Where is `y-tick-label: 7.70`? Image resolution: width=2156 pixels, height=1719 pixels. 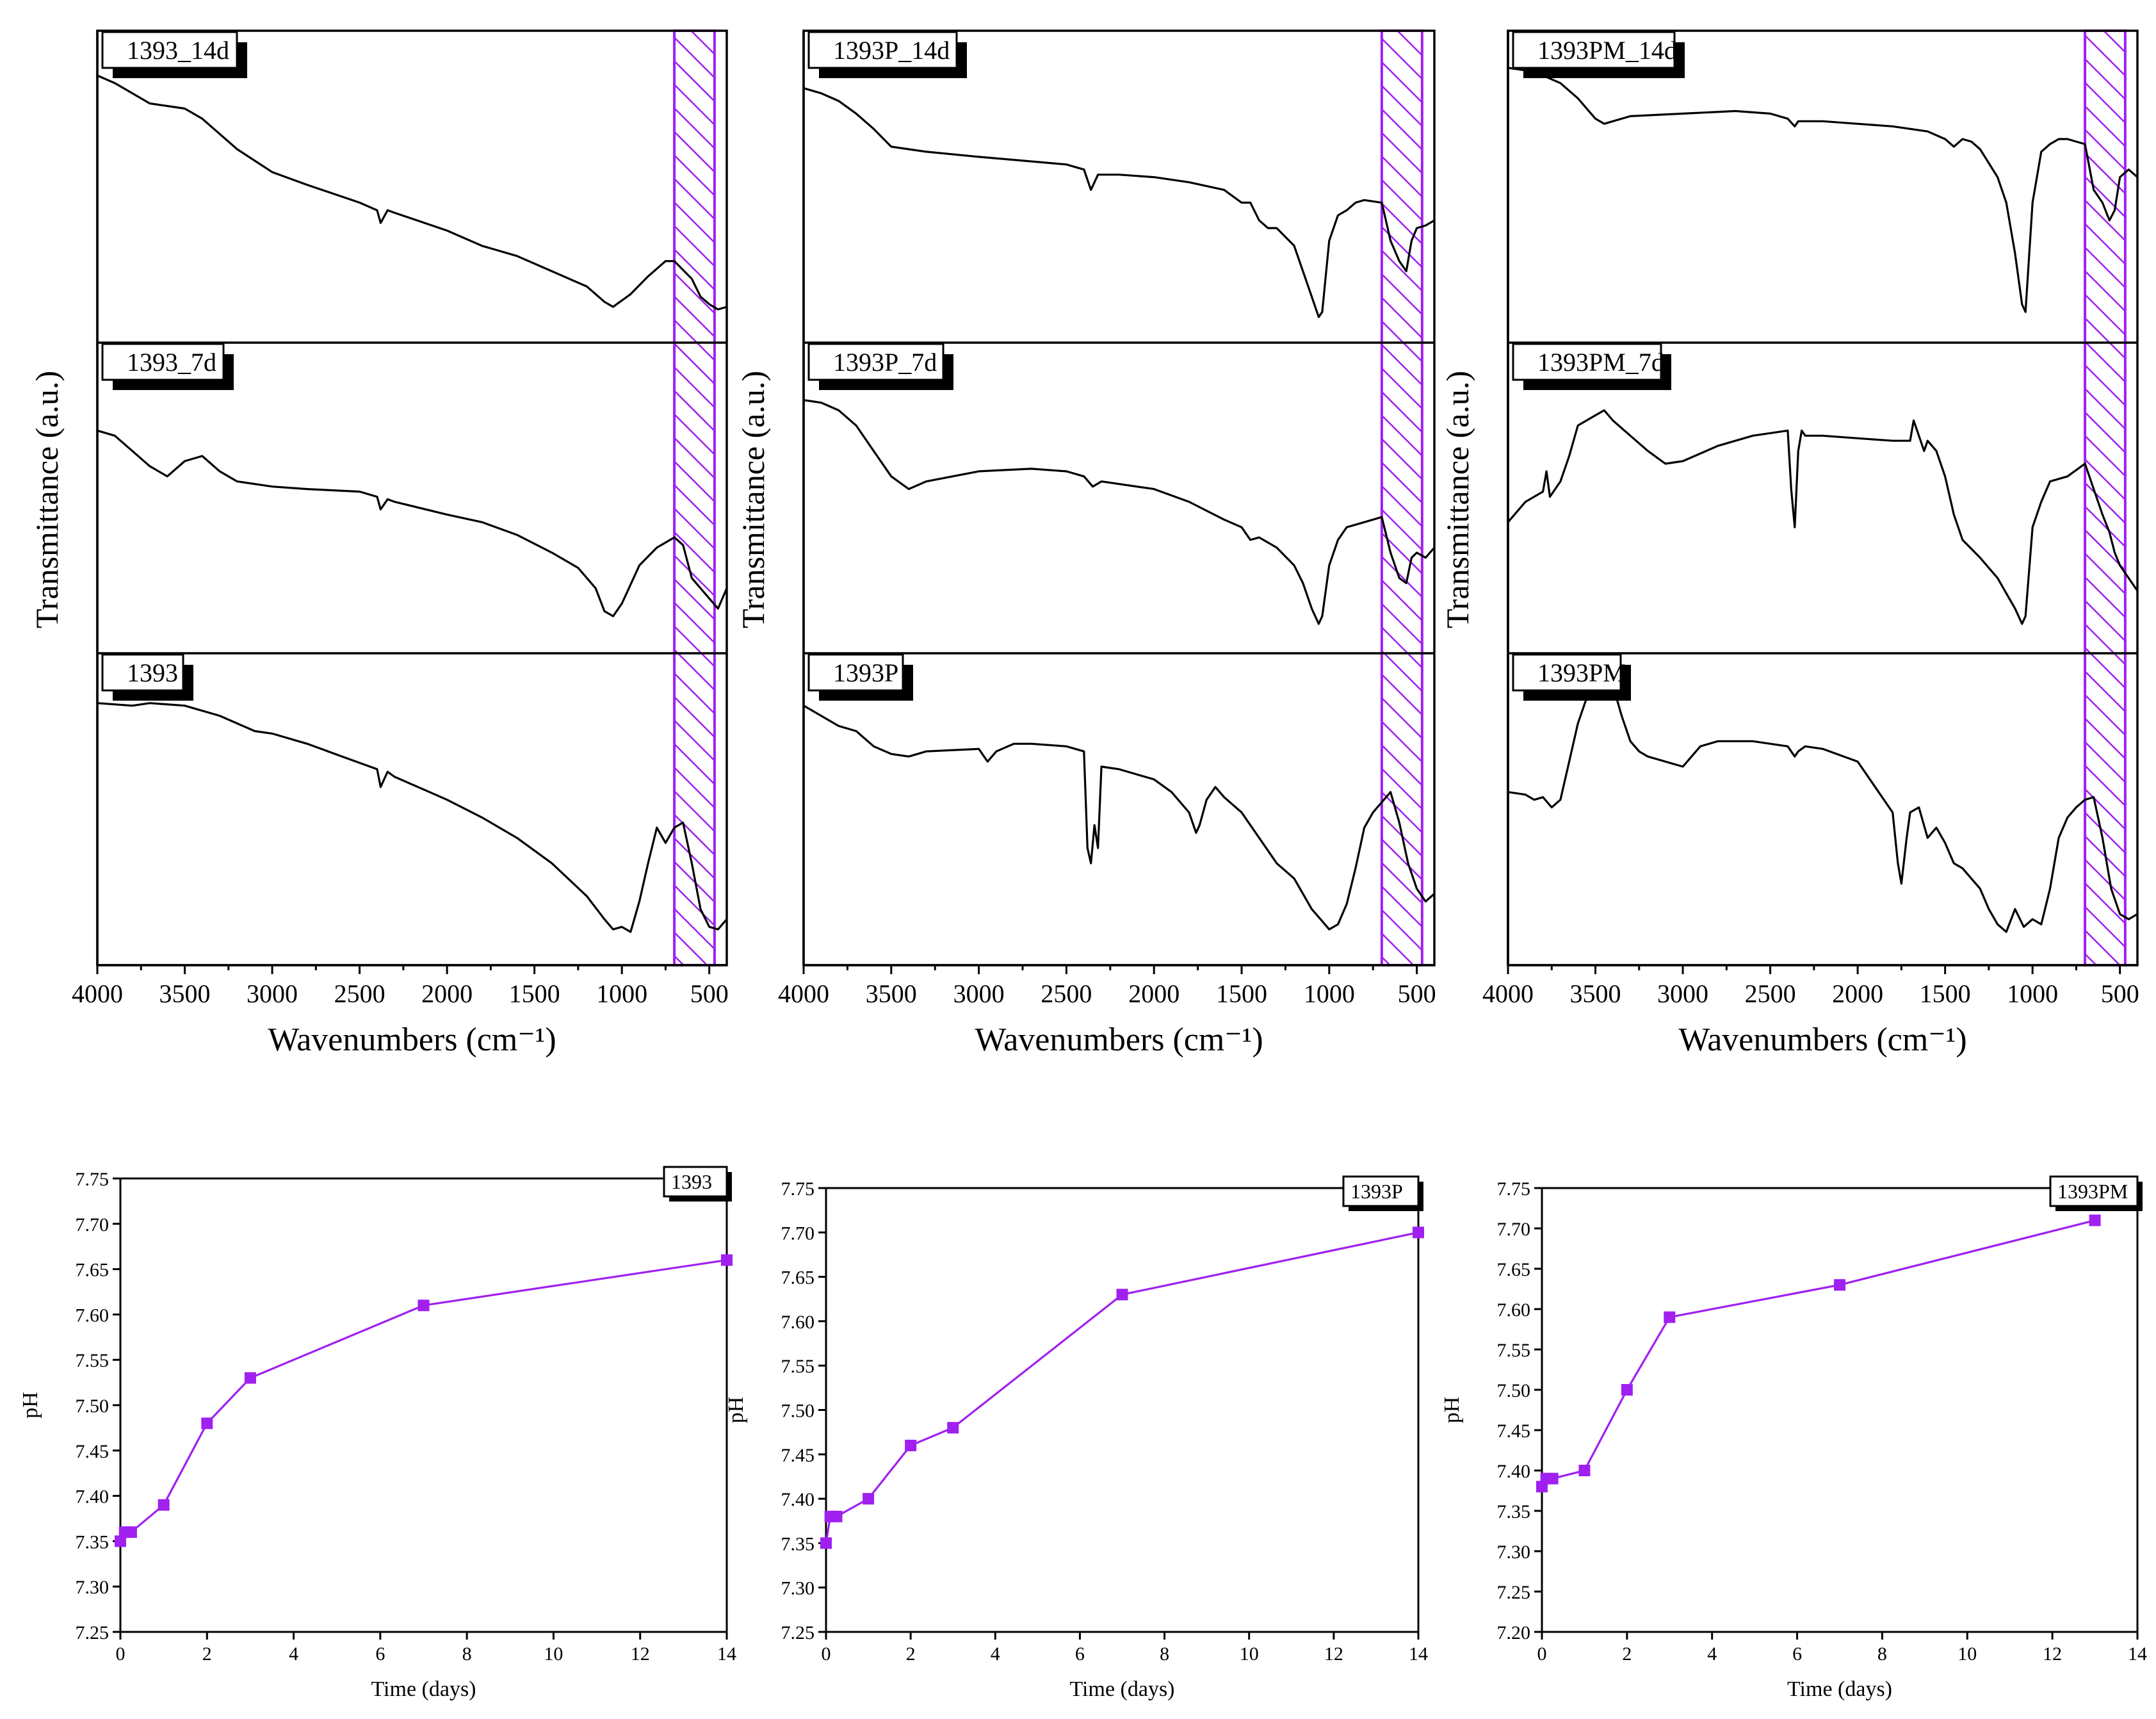 y-tick-label: 7.70 is located at coordinates (93, 1224).